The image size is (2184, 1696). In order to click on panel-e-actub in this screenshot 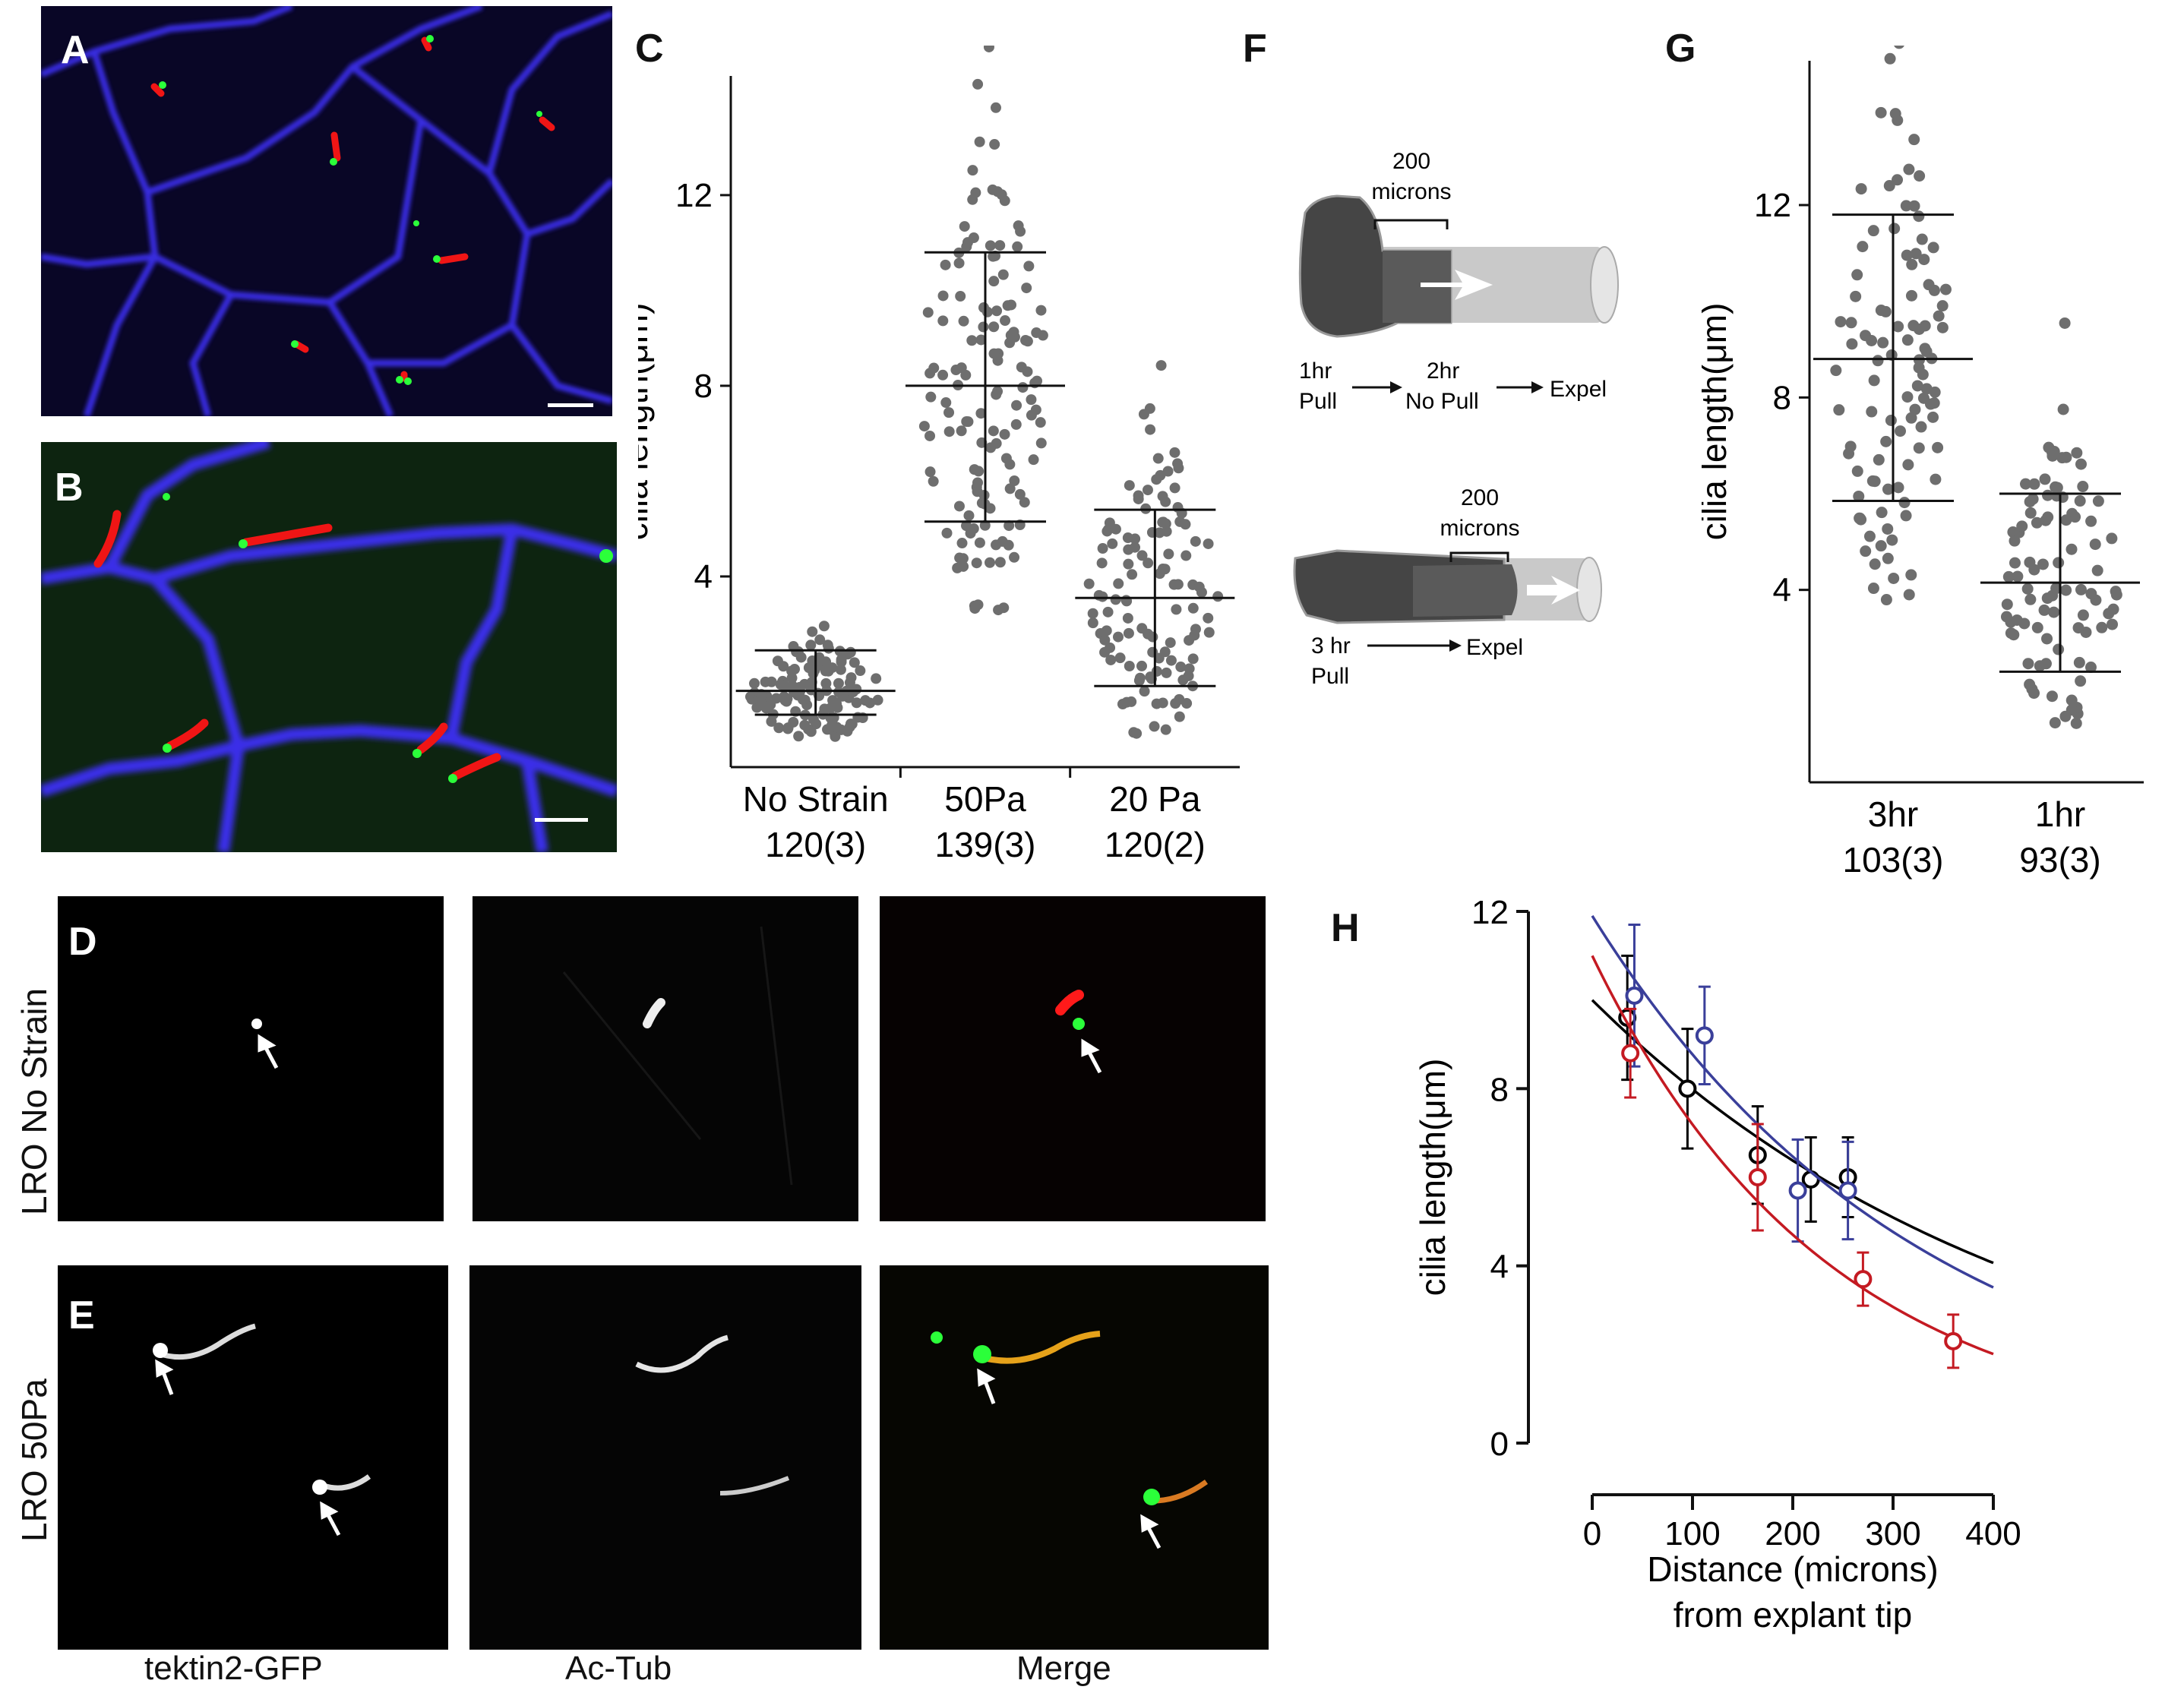, I will do `click(665, 1457)`.